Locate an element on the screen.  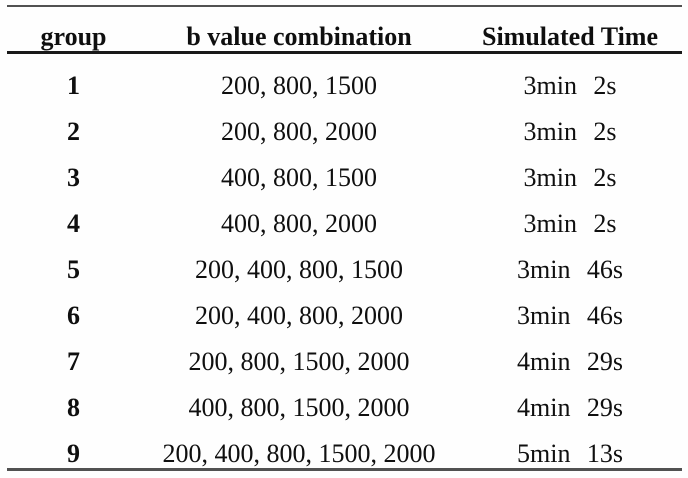
column-header-b-value-combination: b value combination is located at coordinates (299, 30).